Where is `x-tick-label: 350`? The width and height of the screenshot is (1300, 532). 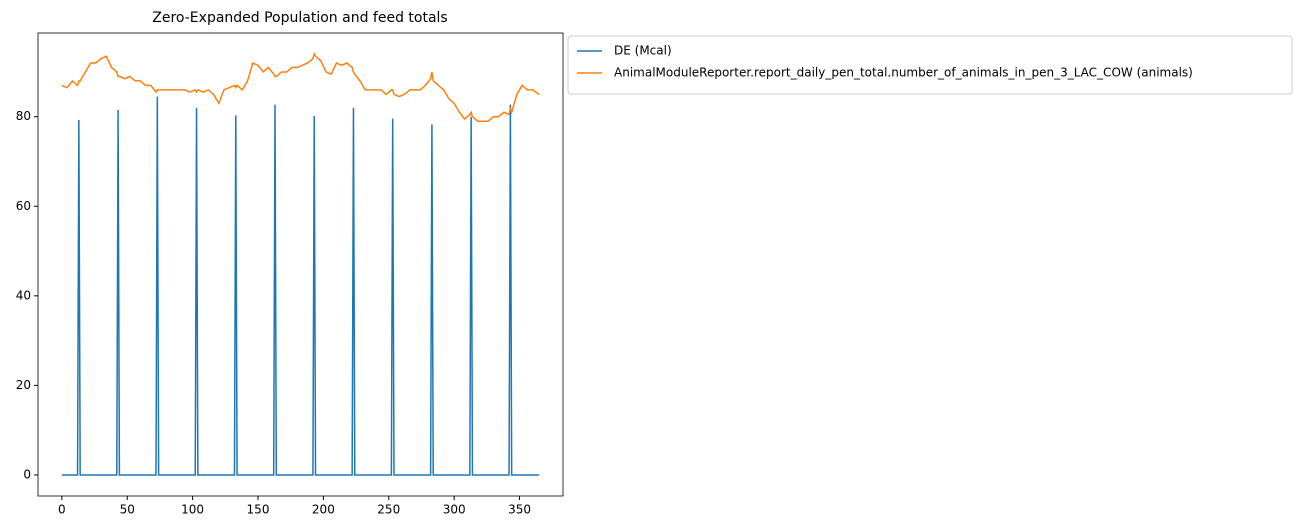
x-tick-label: 350 is located at coordinates (519, 510).